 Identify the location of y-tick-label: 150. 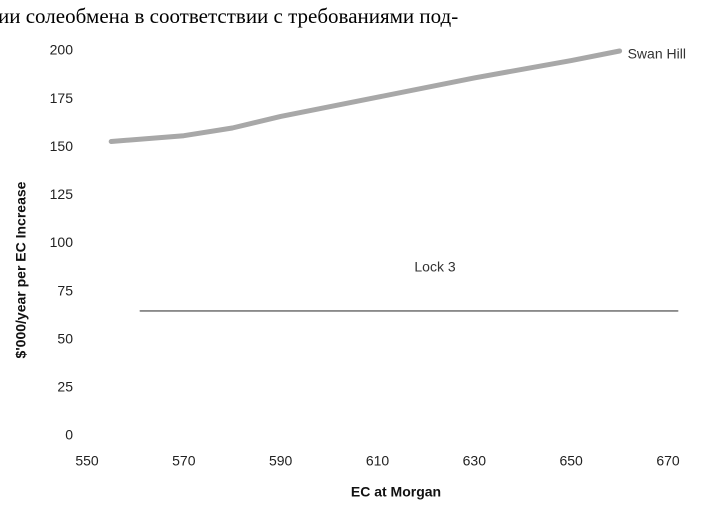
(62, 146).